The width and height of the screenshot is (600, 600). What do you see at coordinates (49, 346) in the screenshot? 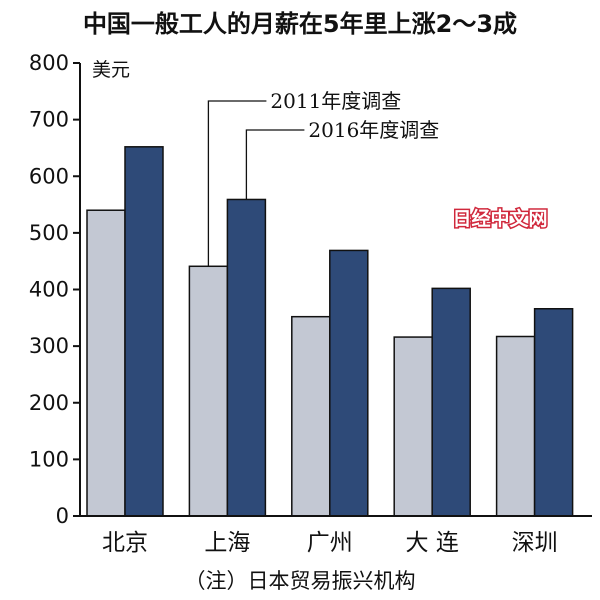
I see `y-tick-label: 300` at bounding box center [49, 346].